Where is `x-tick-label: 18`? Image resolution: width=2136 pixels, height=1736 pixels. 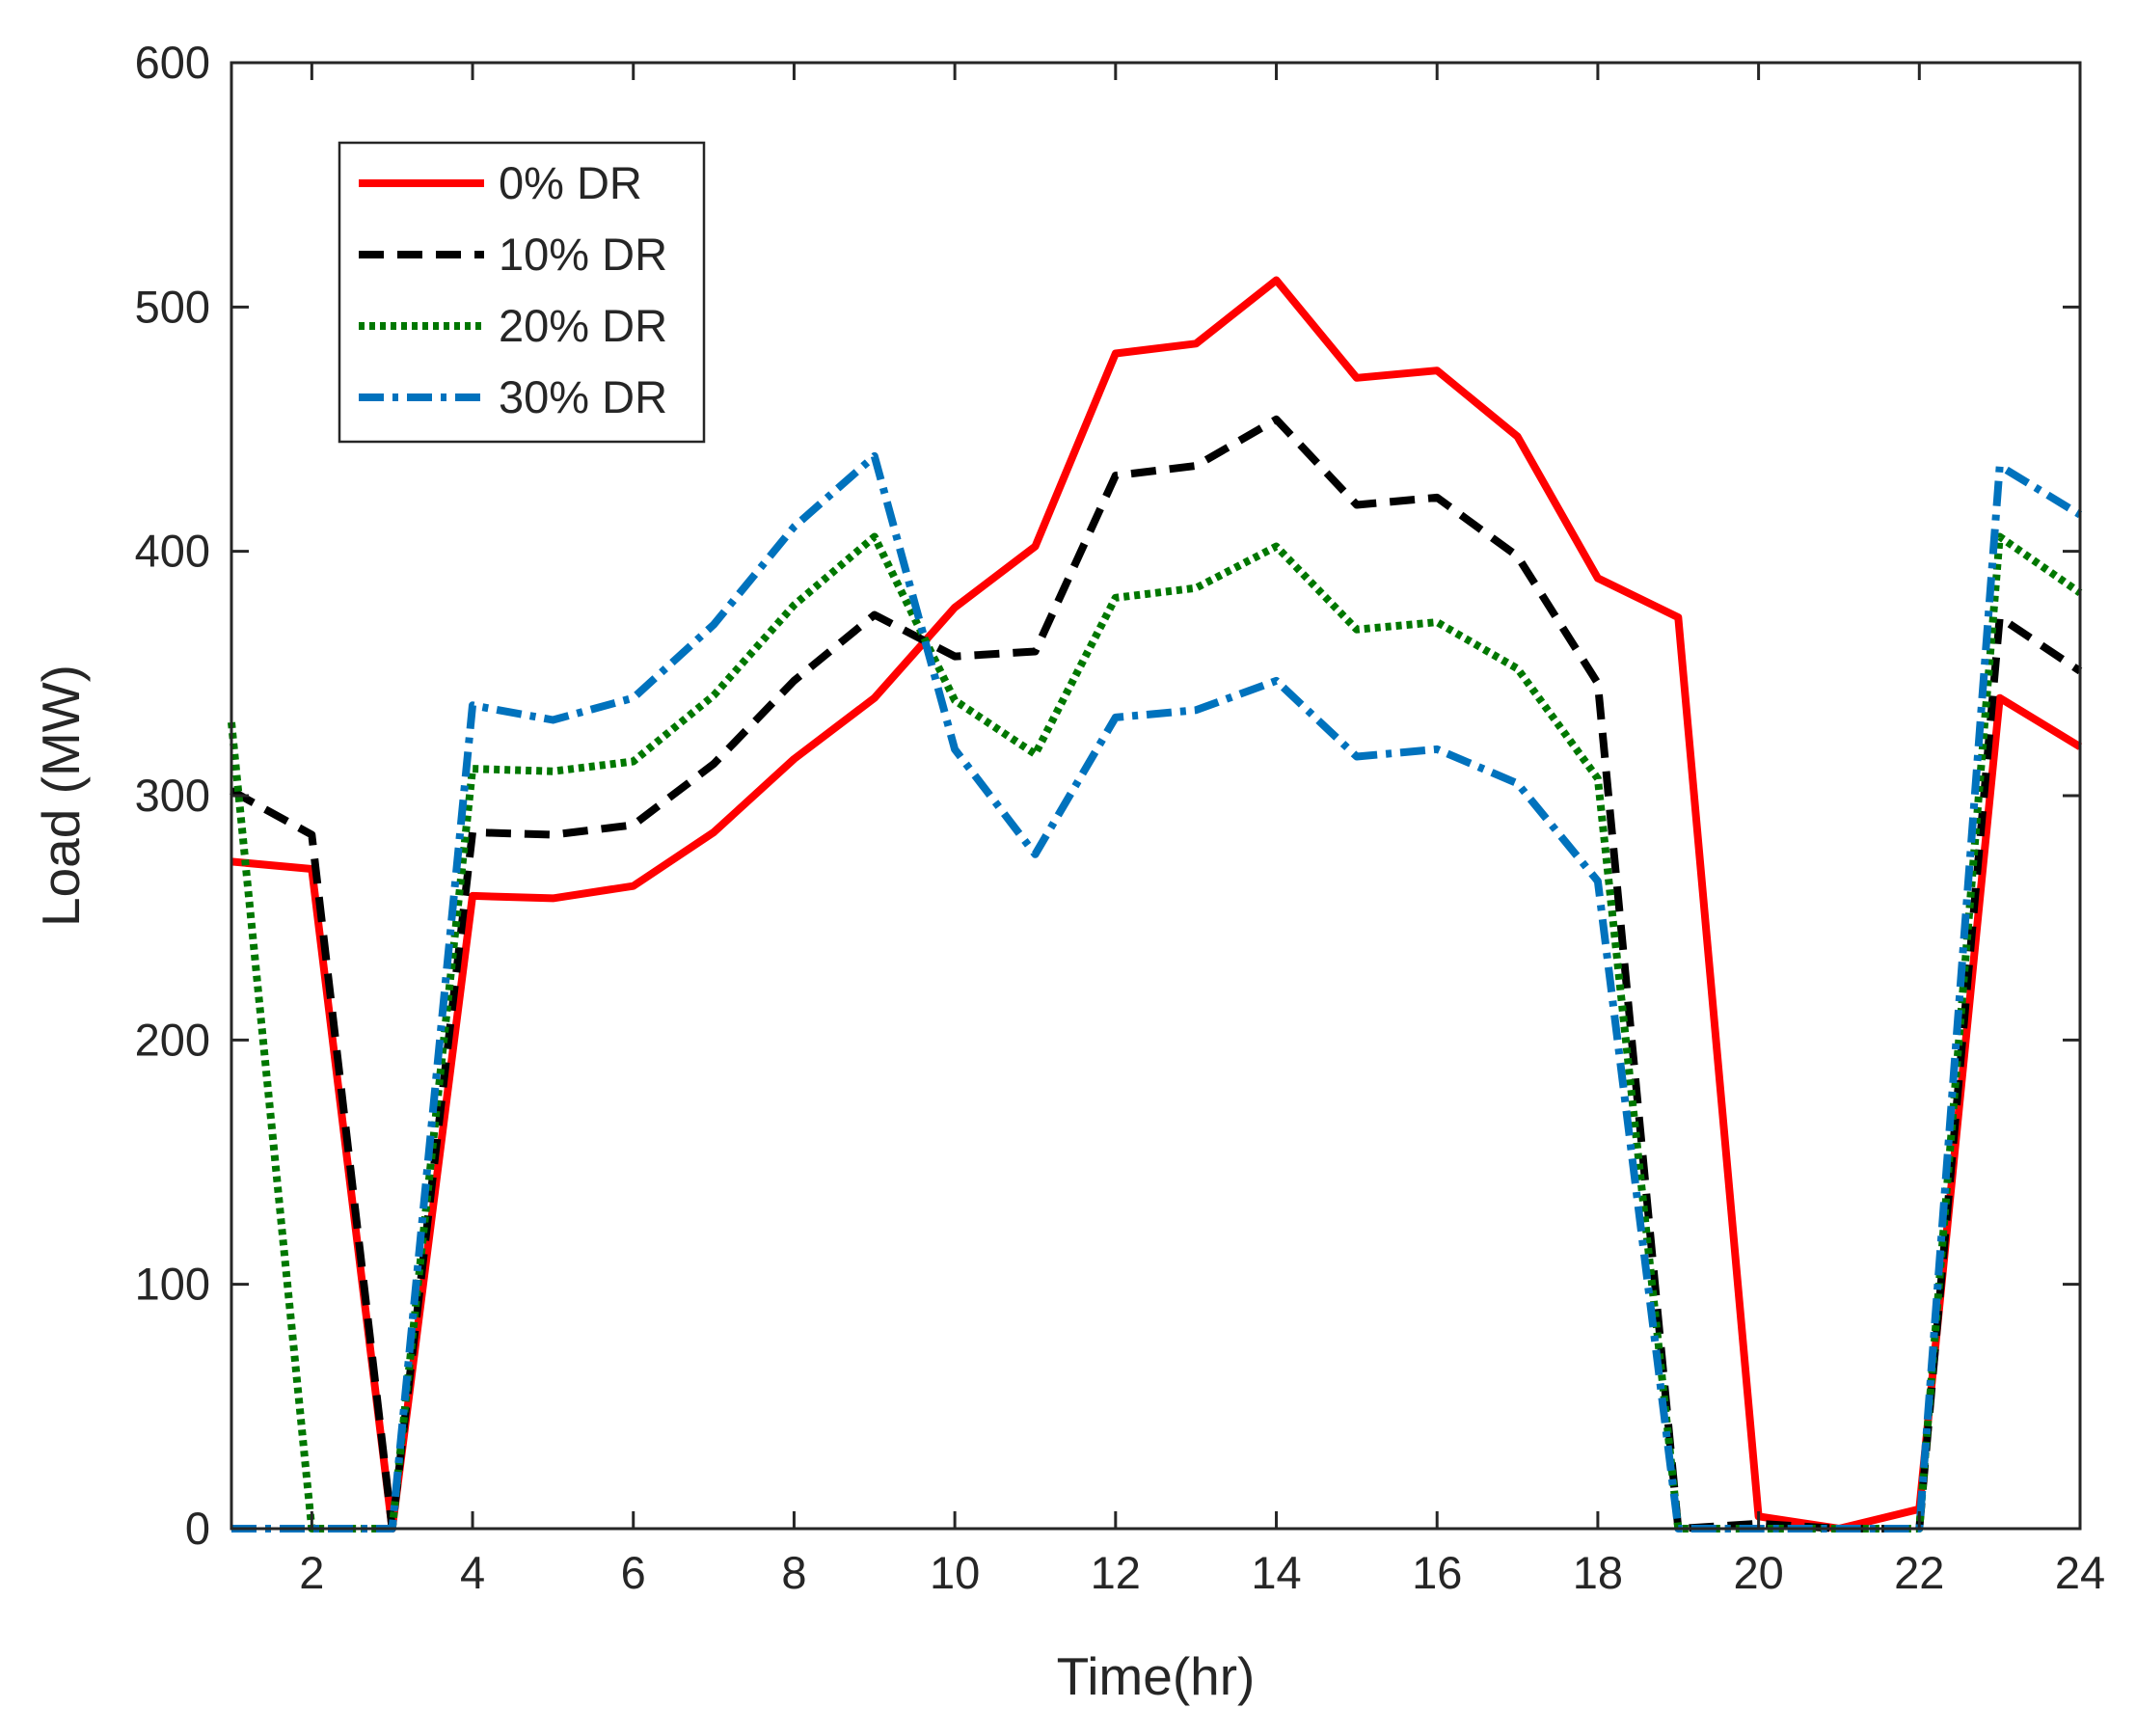 x-tick-label: 18 is located at coordinates (1598, 1572).